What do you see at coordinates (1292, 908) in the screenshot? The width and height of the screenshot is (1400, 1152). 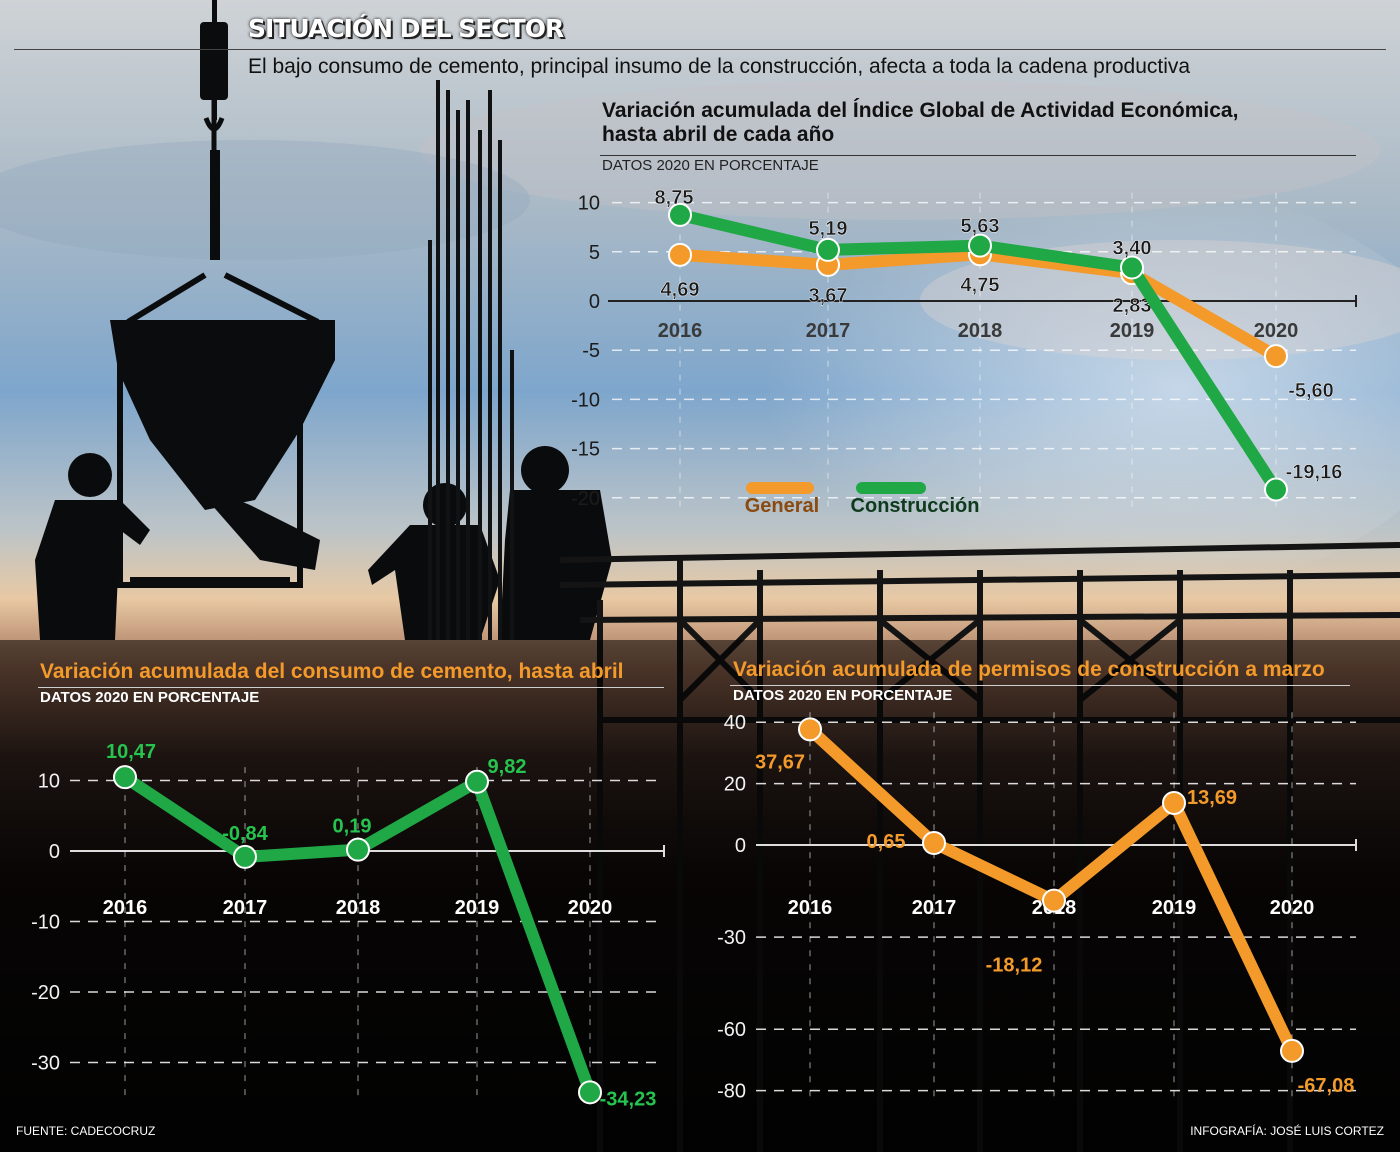 I see `permisos-x-tick-label: 2020` at bounding box center [1292, 908].